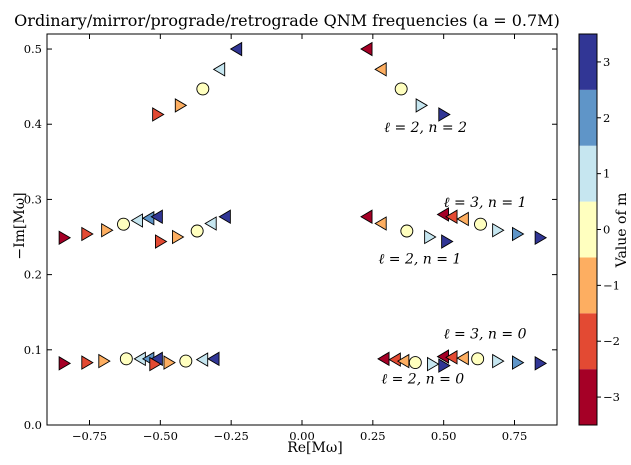 The height and width of the screenshot is (465, 631). What do you see at coordinates (611, 397) in the screenshot?
I see `colorbar-tick-label: −3` at bounding box center [611, 397].